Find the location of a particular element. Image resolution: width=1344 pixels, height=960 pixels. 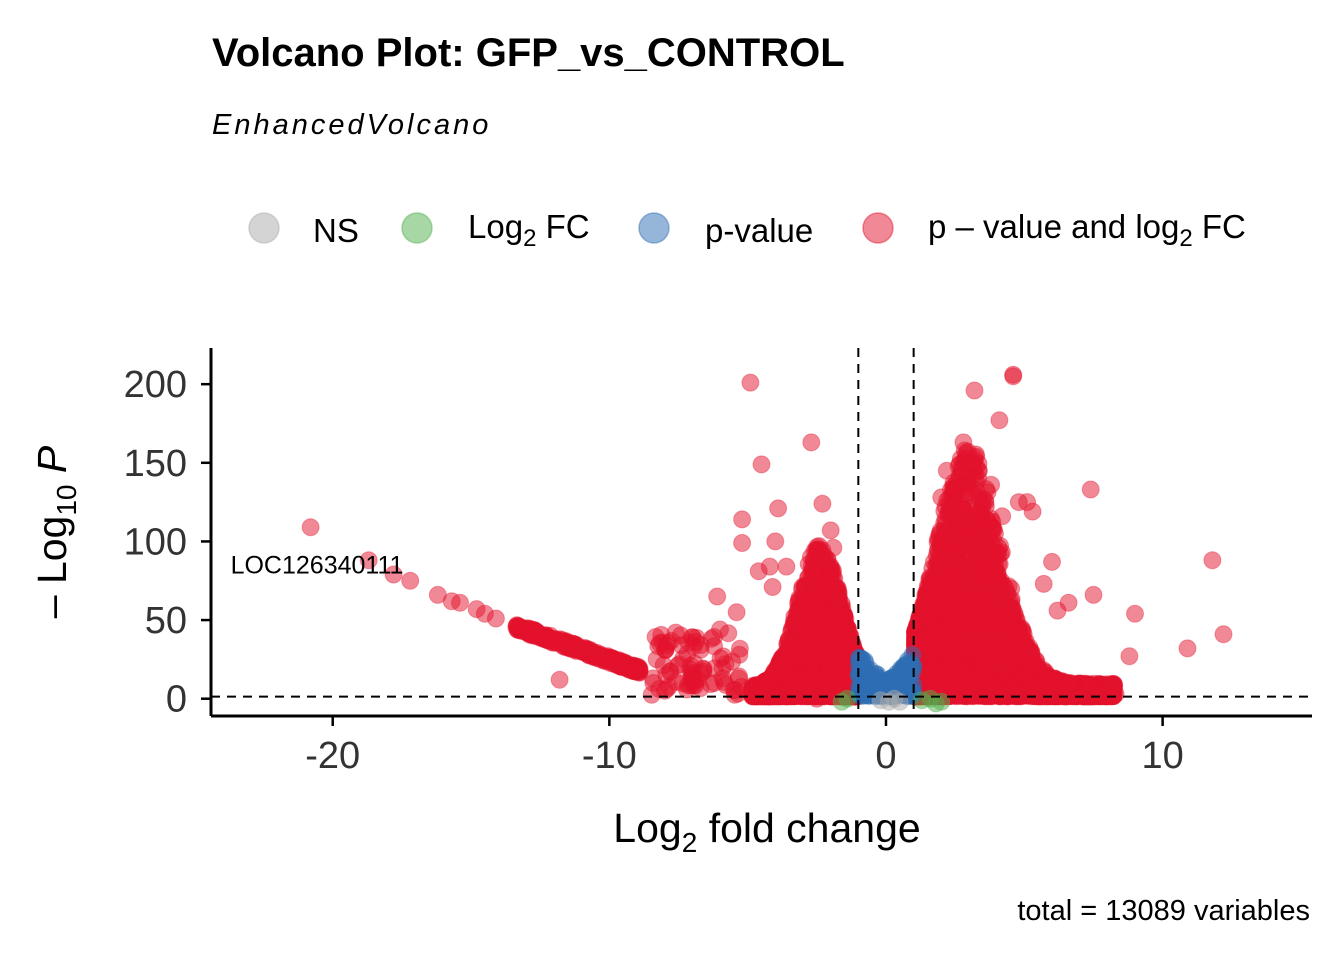

legend-label-p: p-value is located at coordinates (759, 230).